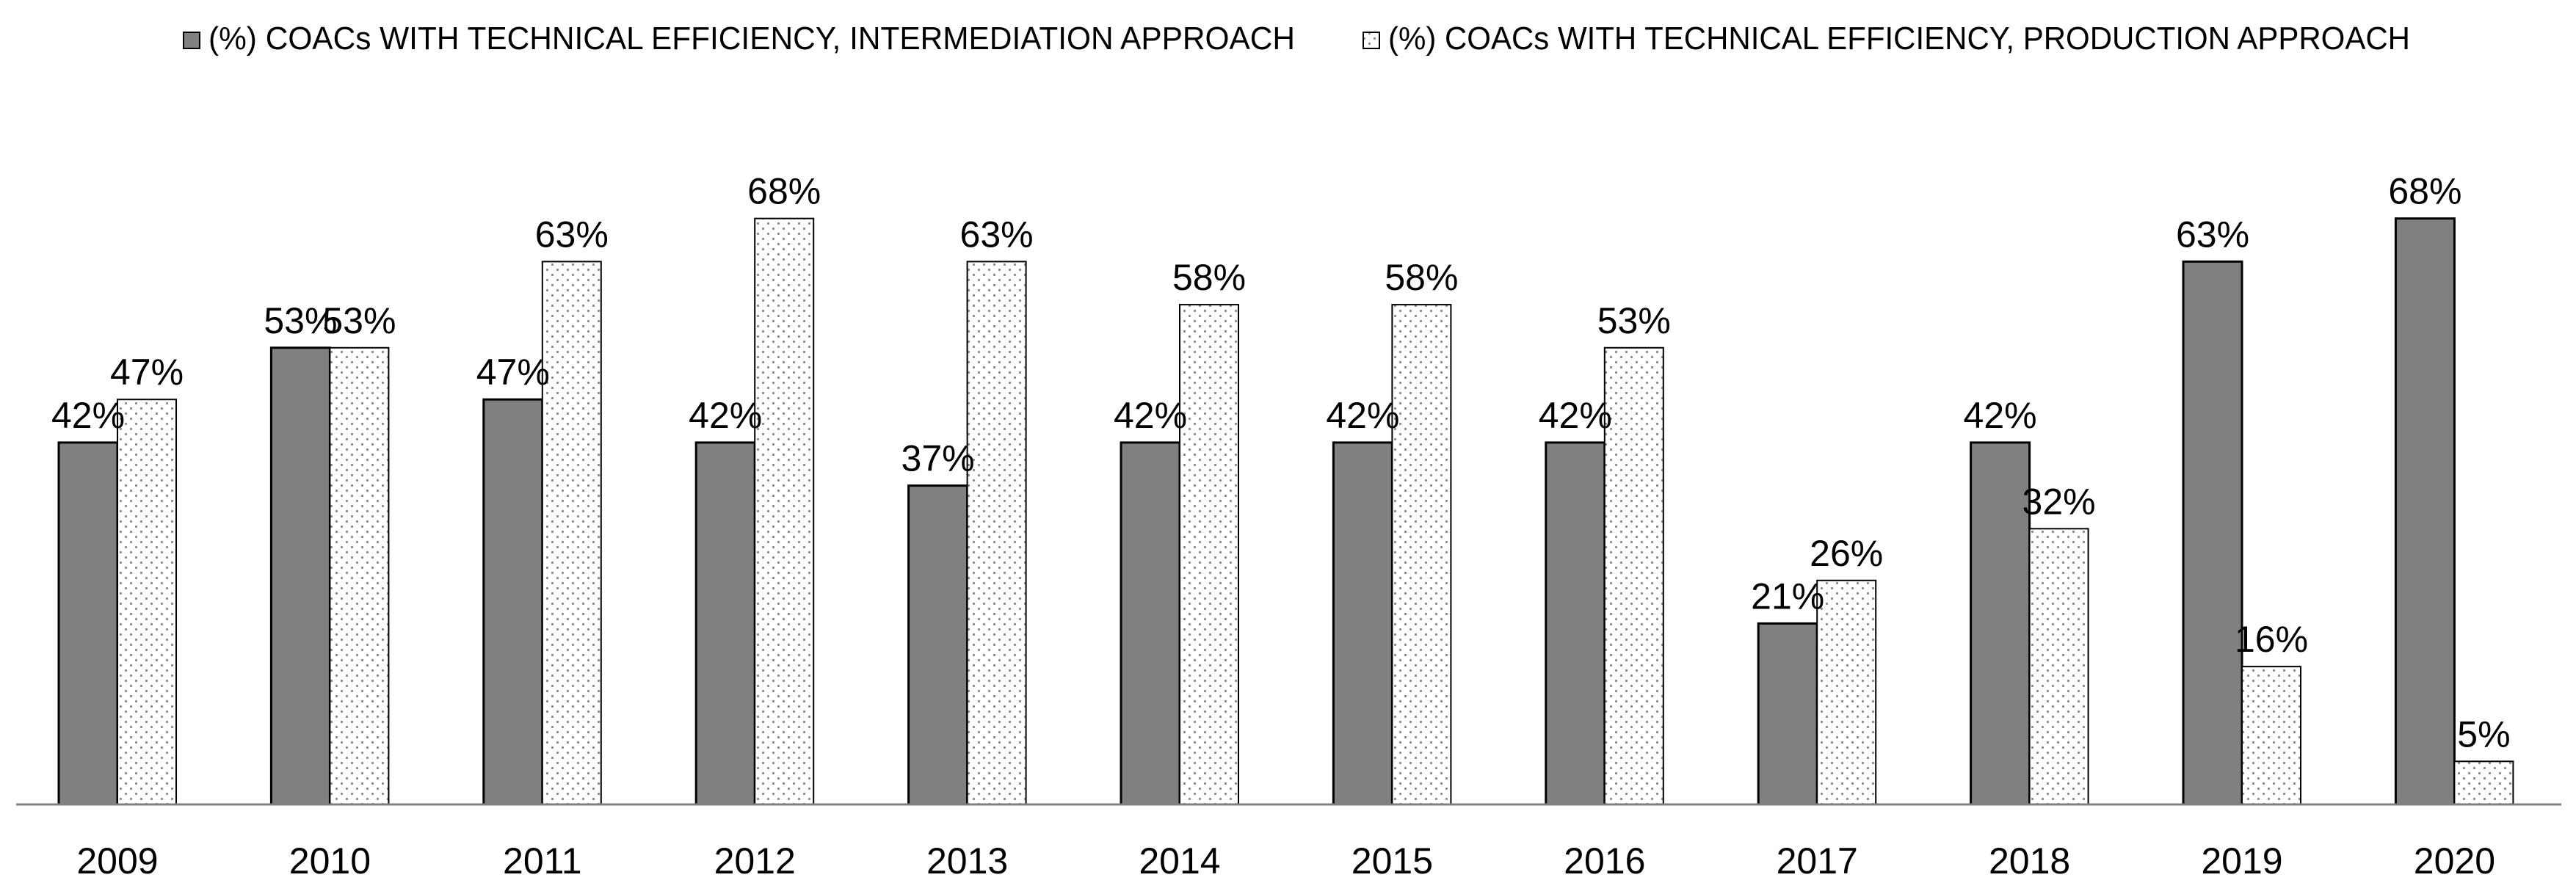  Describe the element at coordinates (1150, 415) in the screenshot. I see `value-label-intermediation-2014: 42%` at that location.